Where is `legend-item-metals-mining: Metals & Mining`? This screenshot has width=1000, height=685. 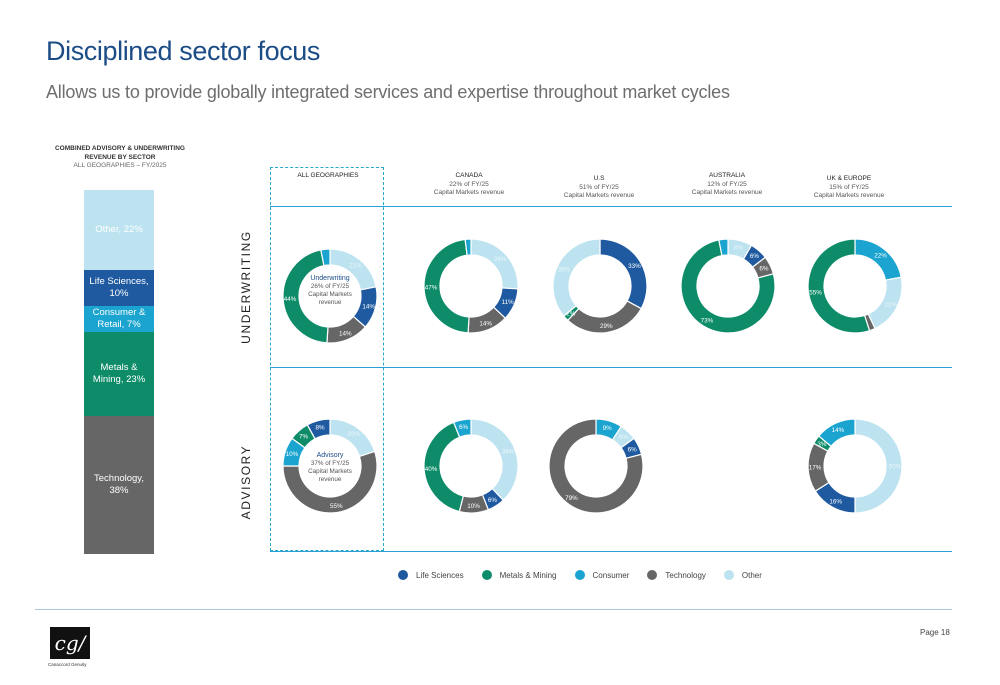
legend-item-metals-mining: Metals & Mining is located at coordinates (519, 575).